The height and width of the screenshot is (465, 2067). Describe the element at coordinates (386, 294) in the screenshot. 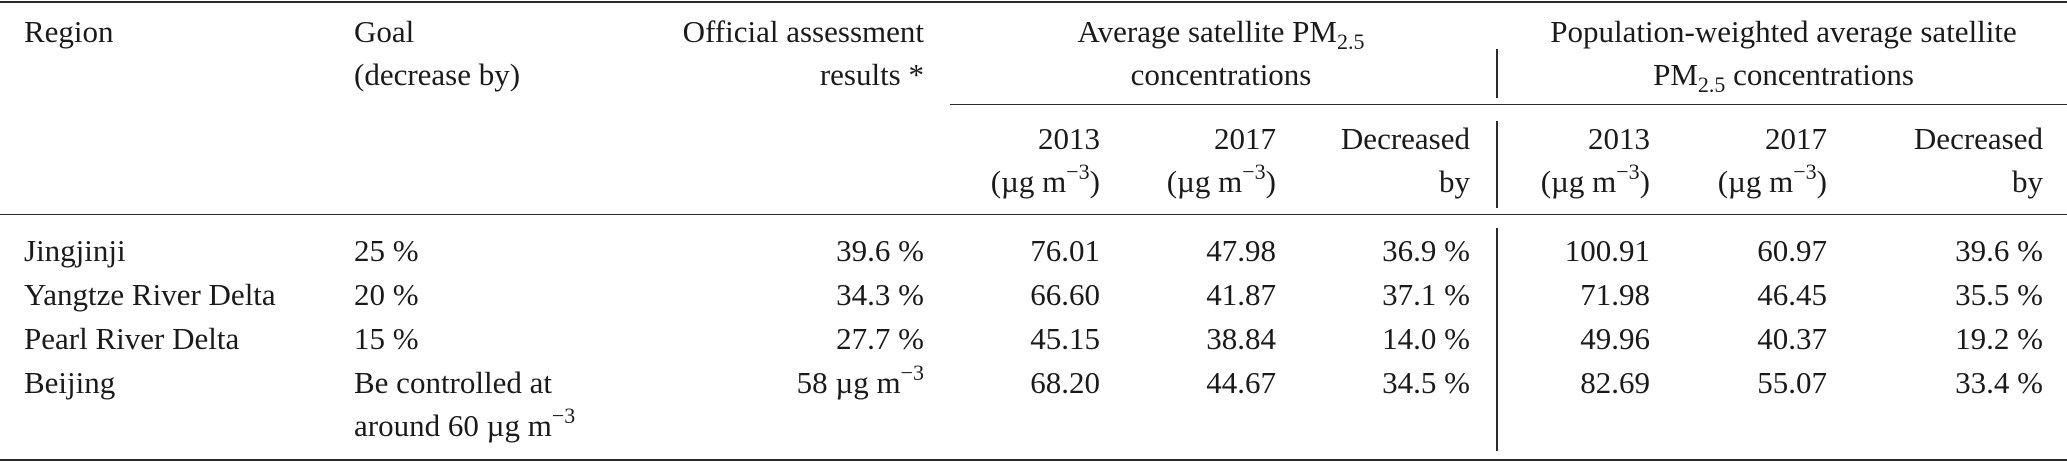

I see `cell-goal: 20 %` at that location.